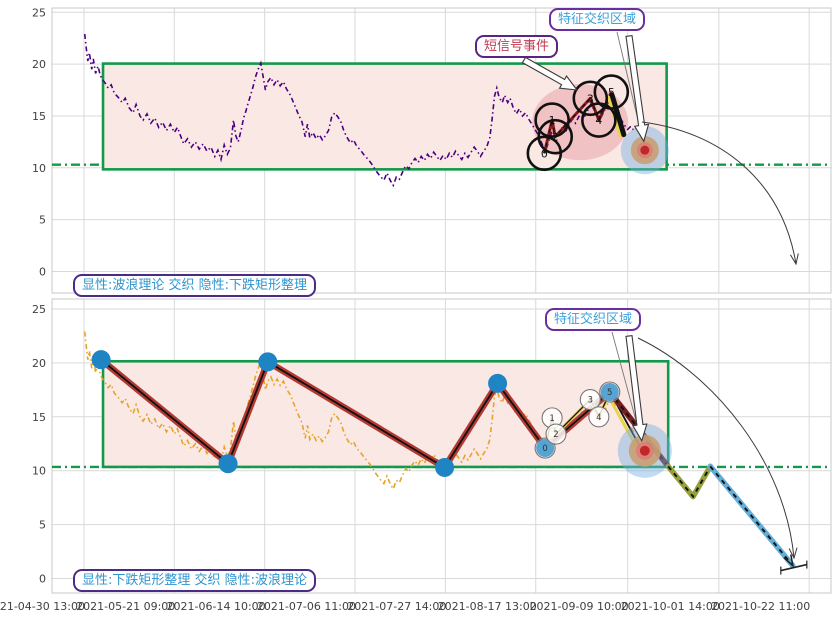  I want to click on terminal-bar, so click(794, 567).